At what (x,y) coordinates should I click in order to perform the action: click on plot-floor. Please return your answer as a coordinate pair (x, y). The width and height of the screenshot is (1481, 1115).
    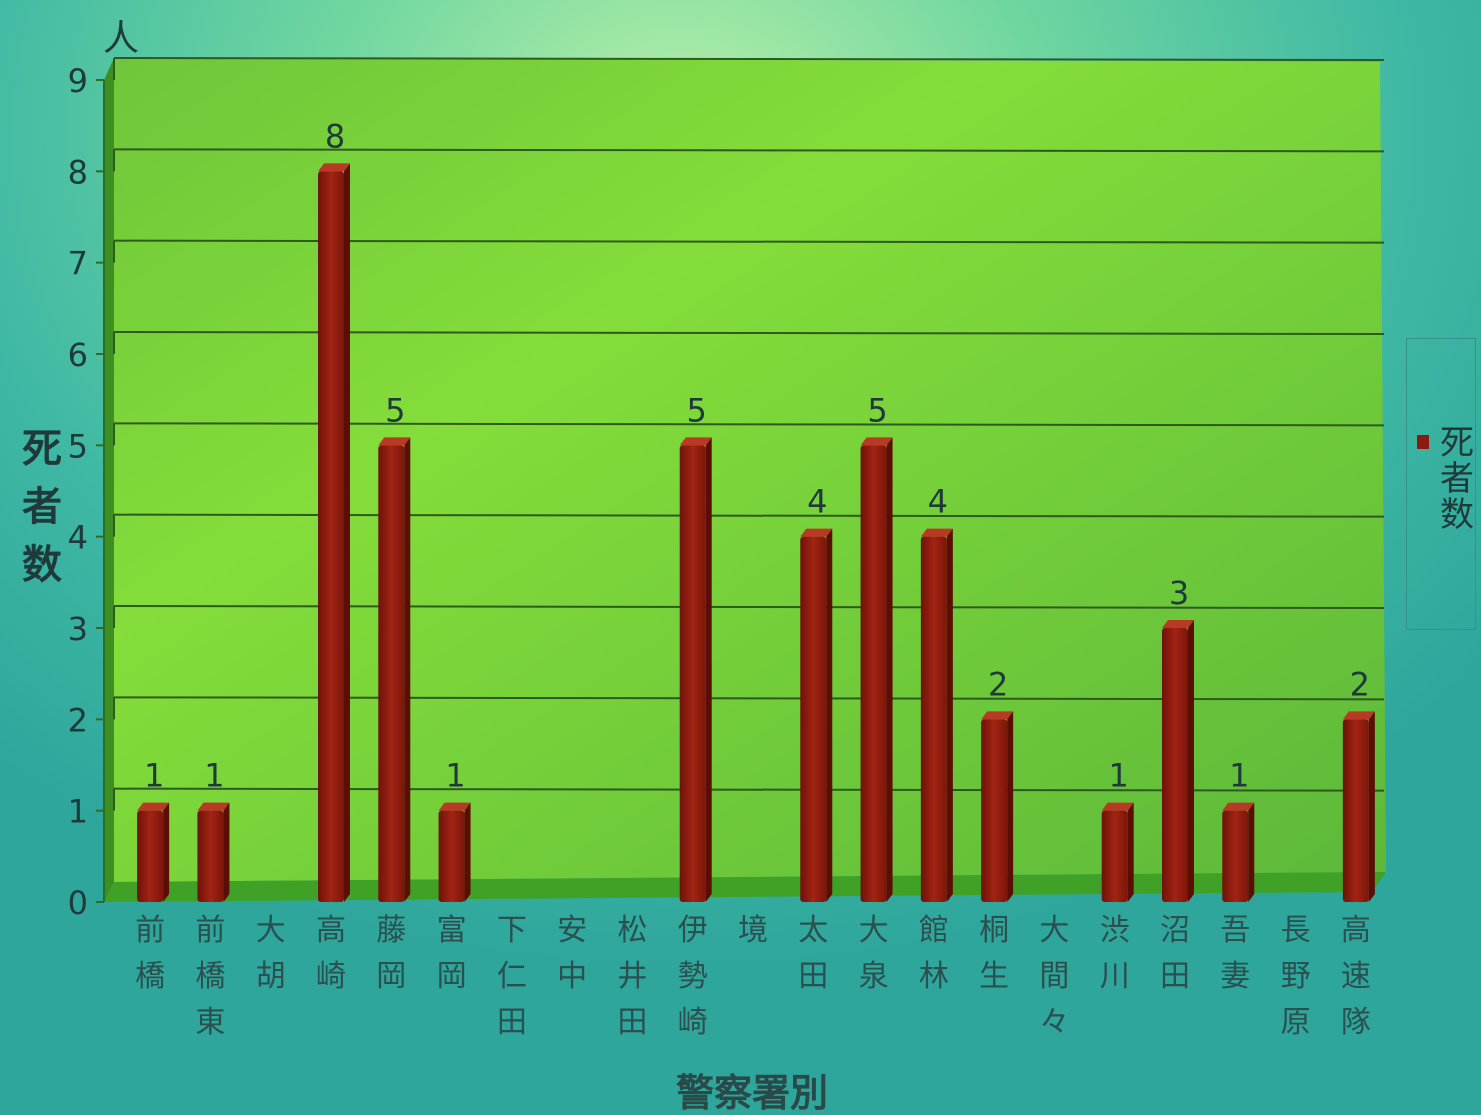
    Looking at the image, I should click on (745, 887).